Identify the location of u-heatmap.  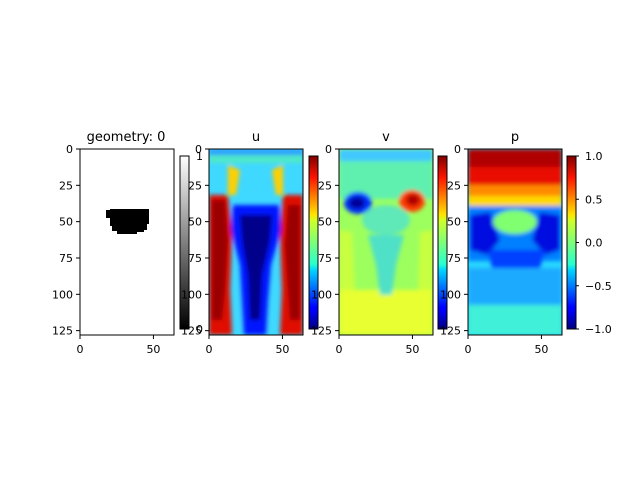
(256, 242).